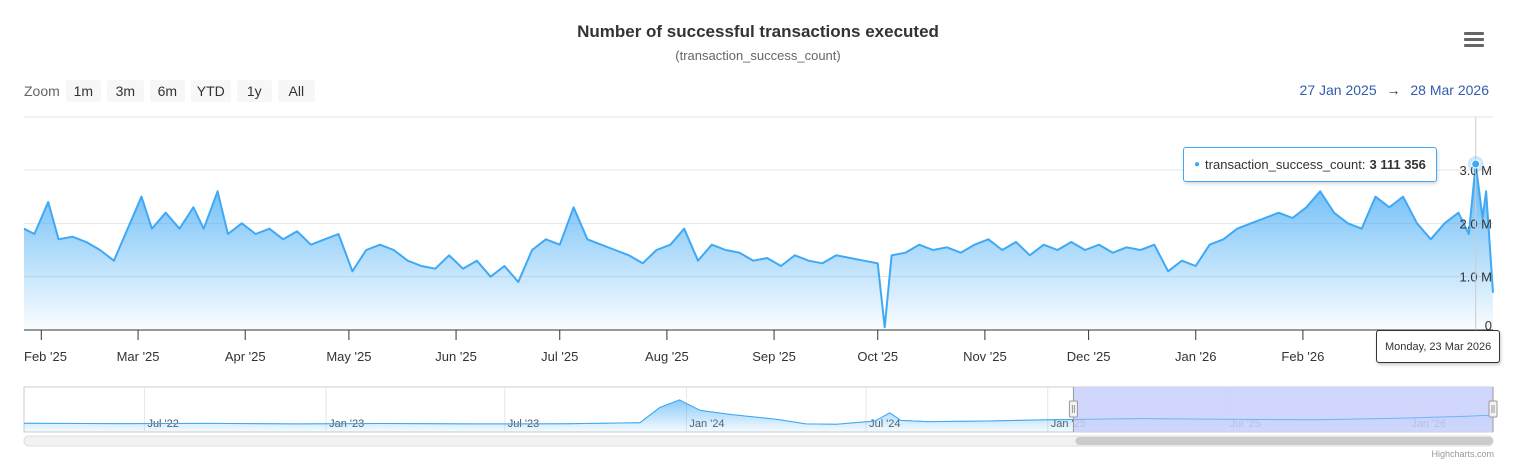 Image resolution: width=1516 pixels, height=473 pixels. I want to click on navigator-line-overlay, so click(758, 412).